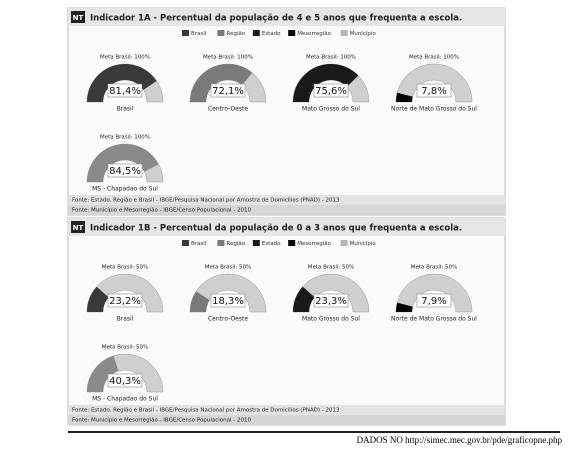  I want to click on gauge-value: 40,3%, so click(125, 381).